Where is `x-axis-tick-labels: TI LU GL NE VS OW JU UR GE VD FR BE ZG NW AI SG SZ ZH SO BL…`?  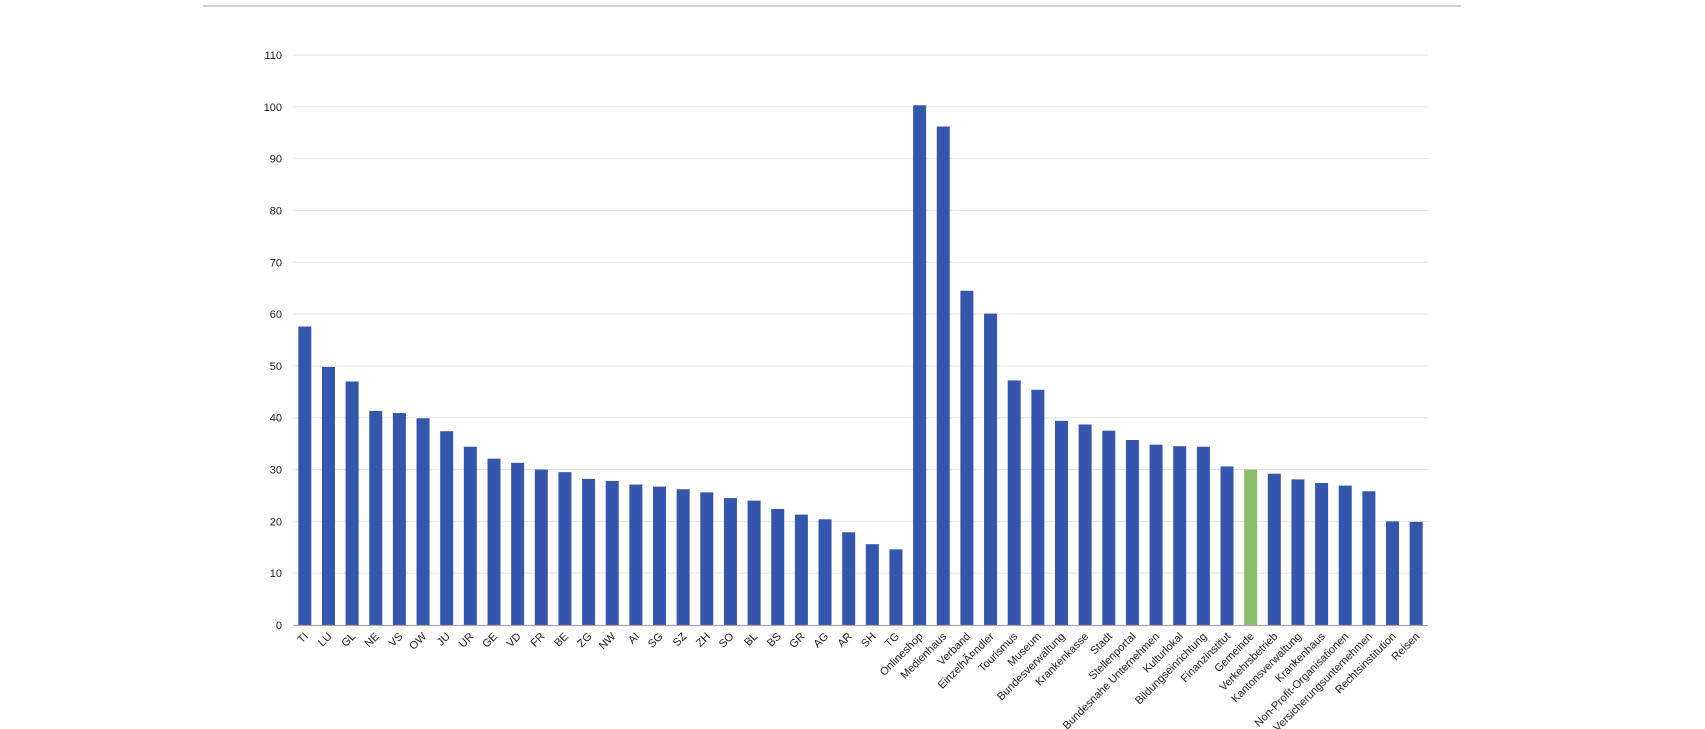 x-axis-tick-labels: TI LU GL NE VS OW JU UR GE VD FR BE ZG NW AI SG SZ ZH SO BL… is located at coordinates (859, 679).